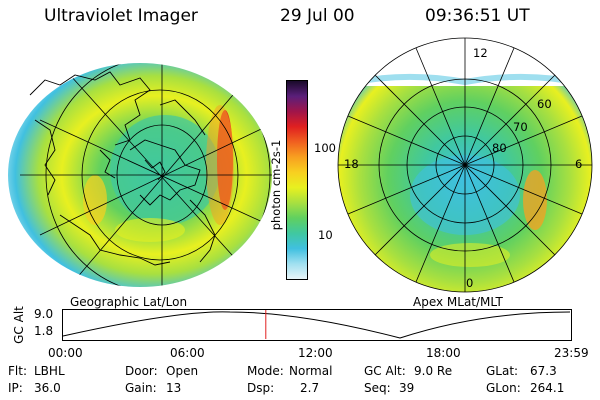 Image resolution: width=600 pixels, height=400 pixels. What do you see at coordinates (470, 283) in the screenshot?
I see `mlt-label-0: 0` at bounding box center [470, 283].